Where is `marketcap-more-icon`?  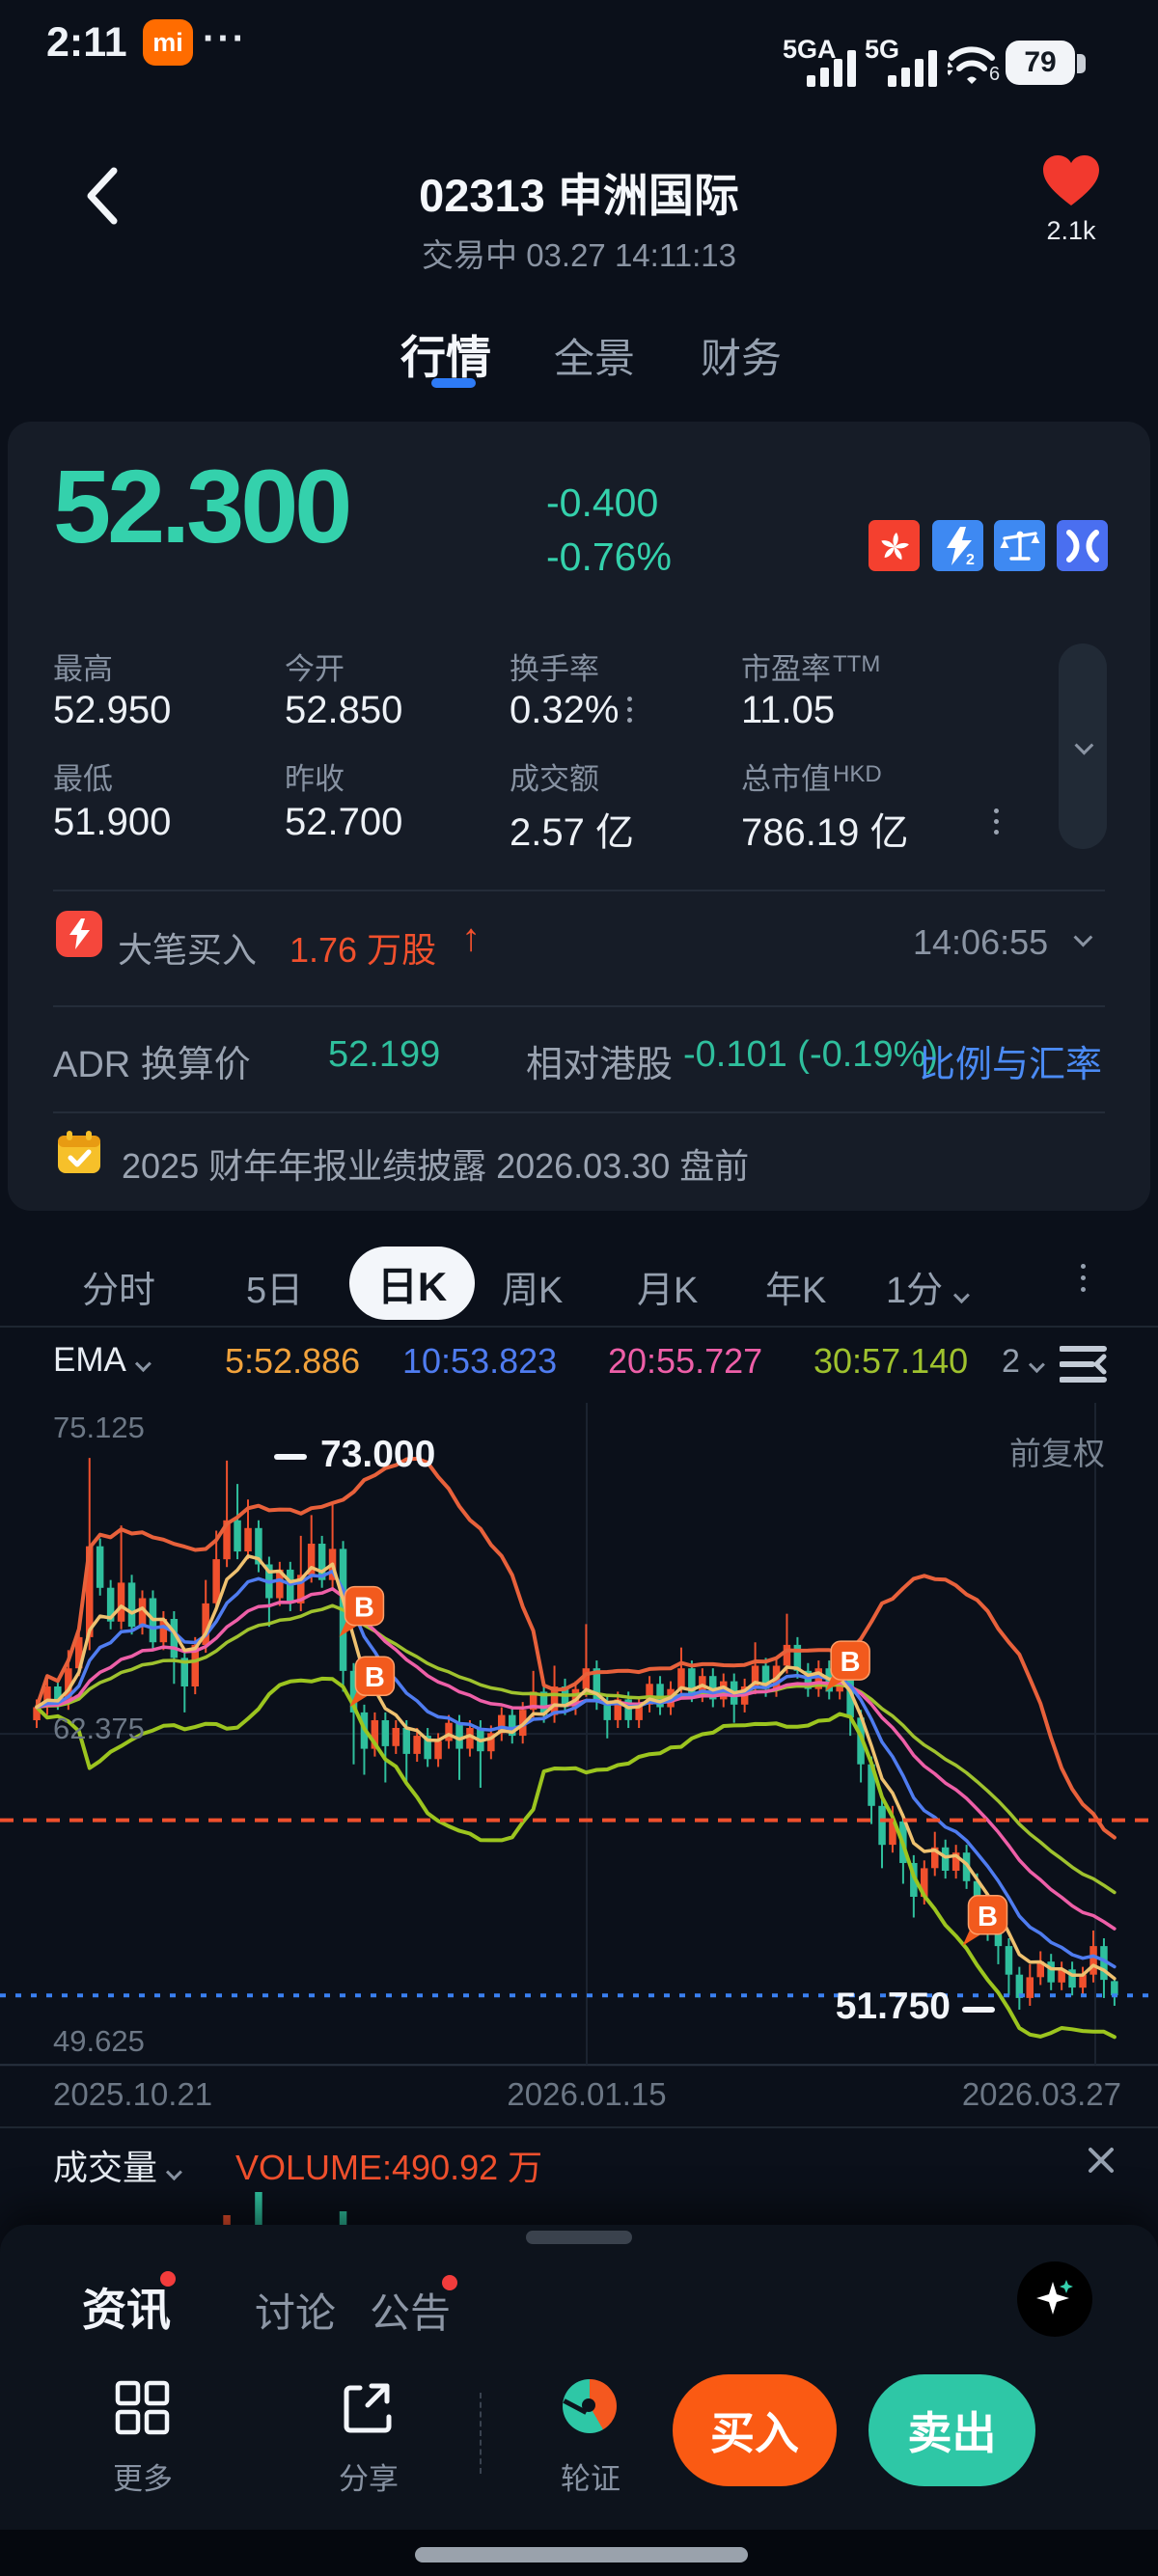 marketcap-more-icon is located at coordinates (996, 821).